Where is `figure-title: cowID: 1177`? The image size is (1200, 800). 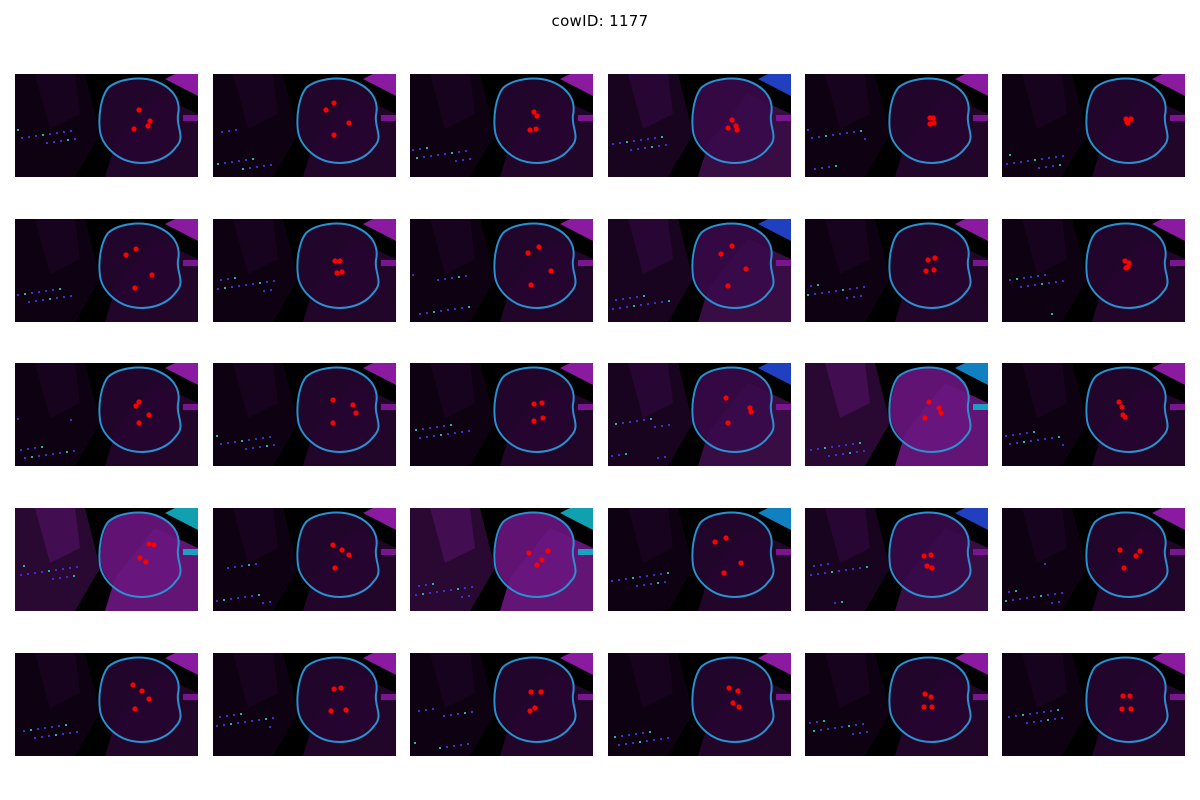
figure-title: cowID: 1177 is located at coordinates (600, 21).